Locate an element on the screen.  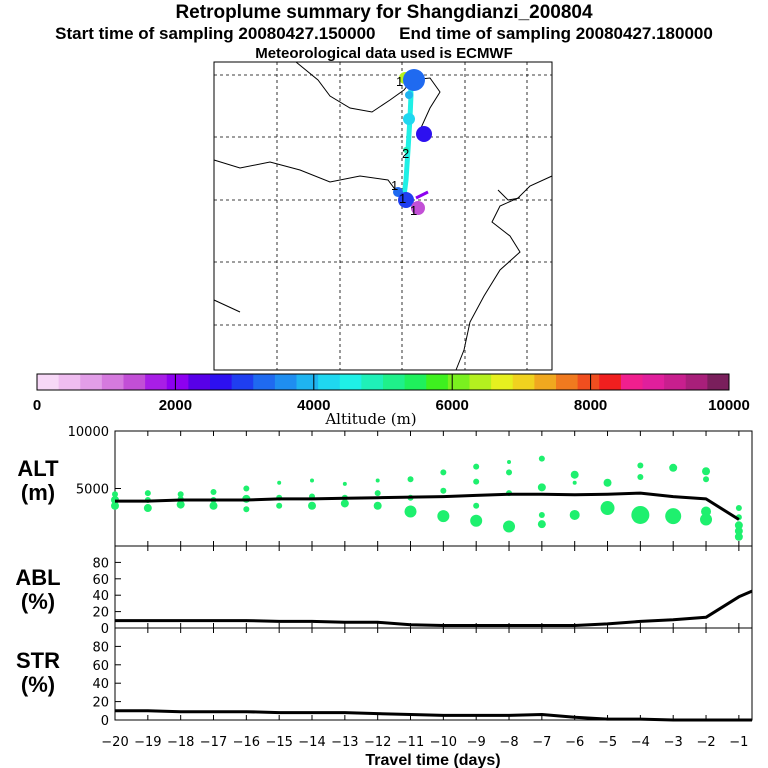
colorbar-tick-label: 4000 is located at coordinates (313, 405).